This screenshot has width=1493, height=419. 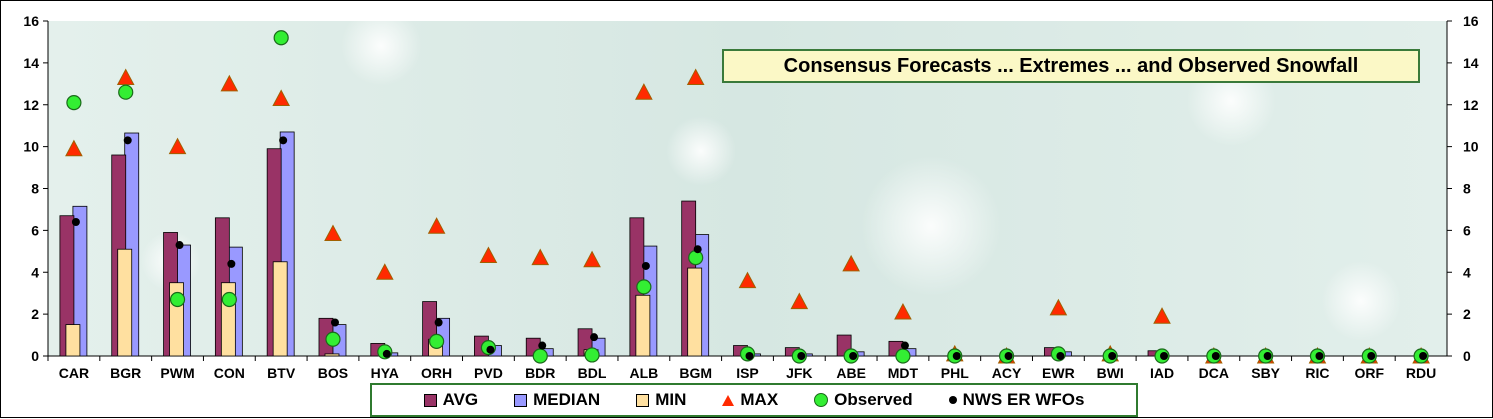 I want to click on legend-label: Observed, so click(x=873, y=399).